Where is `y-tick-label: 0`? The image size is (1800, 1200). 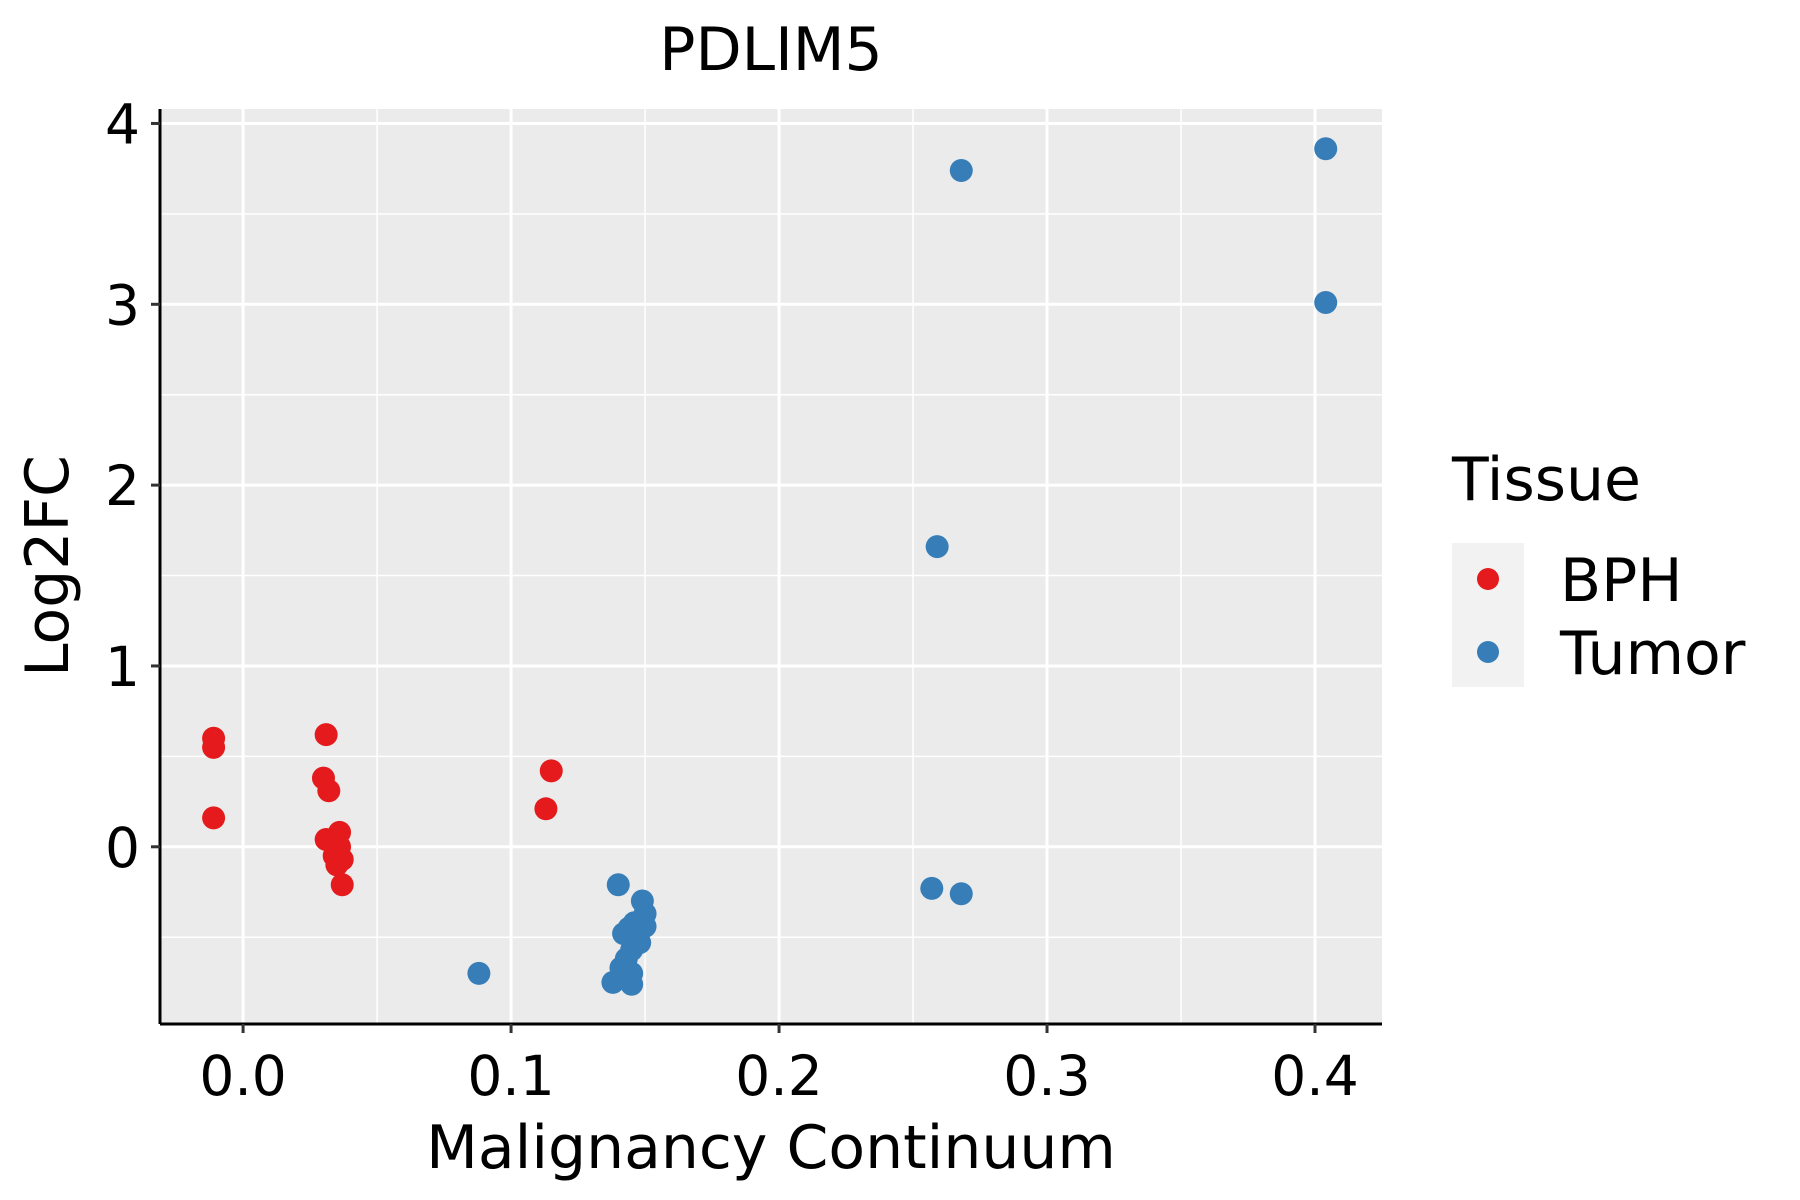 y-tick-label: 0 is located at coordinates (122, 848).